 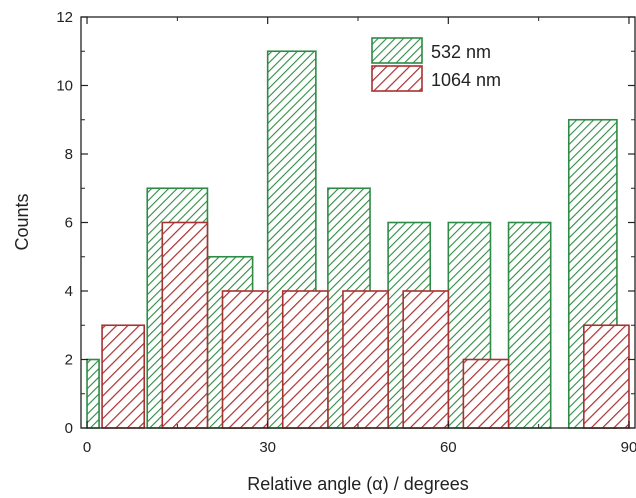 I want to click on y-tick-label: 2, so click(x=69, y=360).